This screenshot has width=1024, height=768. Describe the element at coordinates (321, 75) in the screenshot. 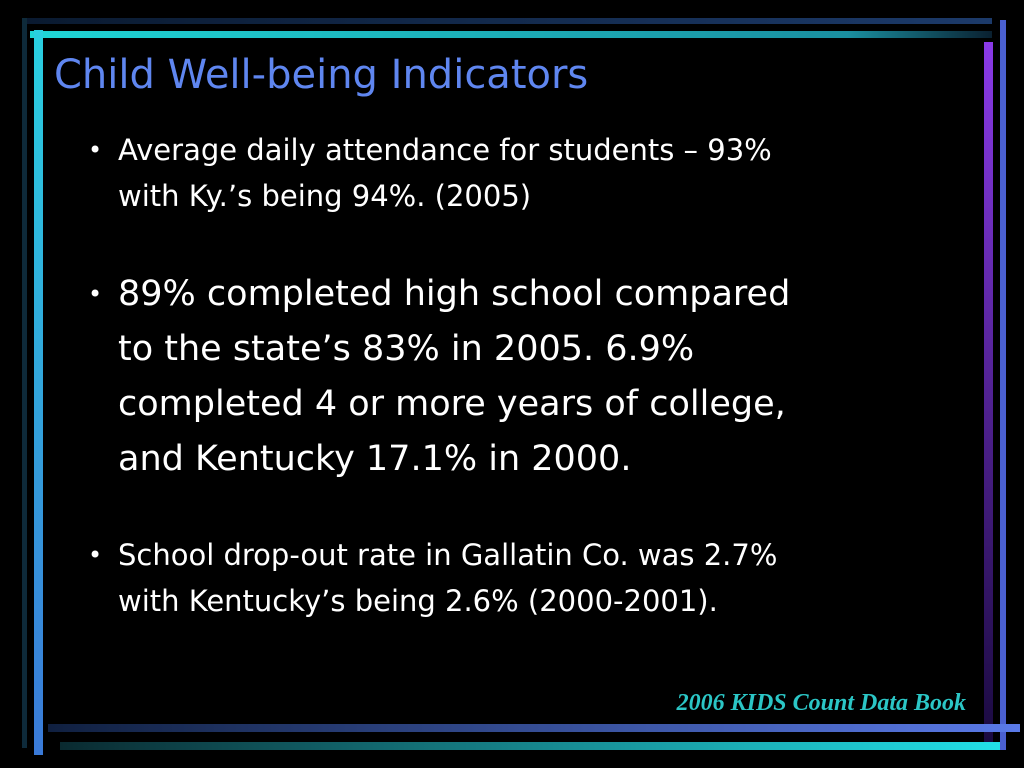

I see `slide-title: Child Well-being Indicators` at that location.